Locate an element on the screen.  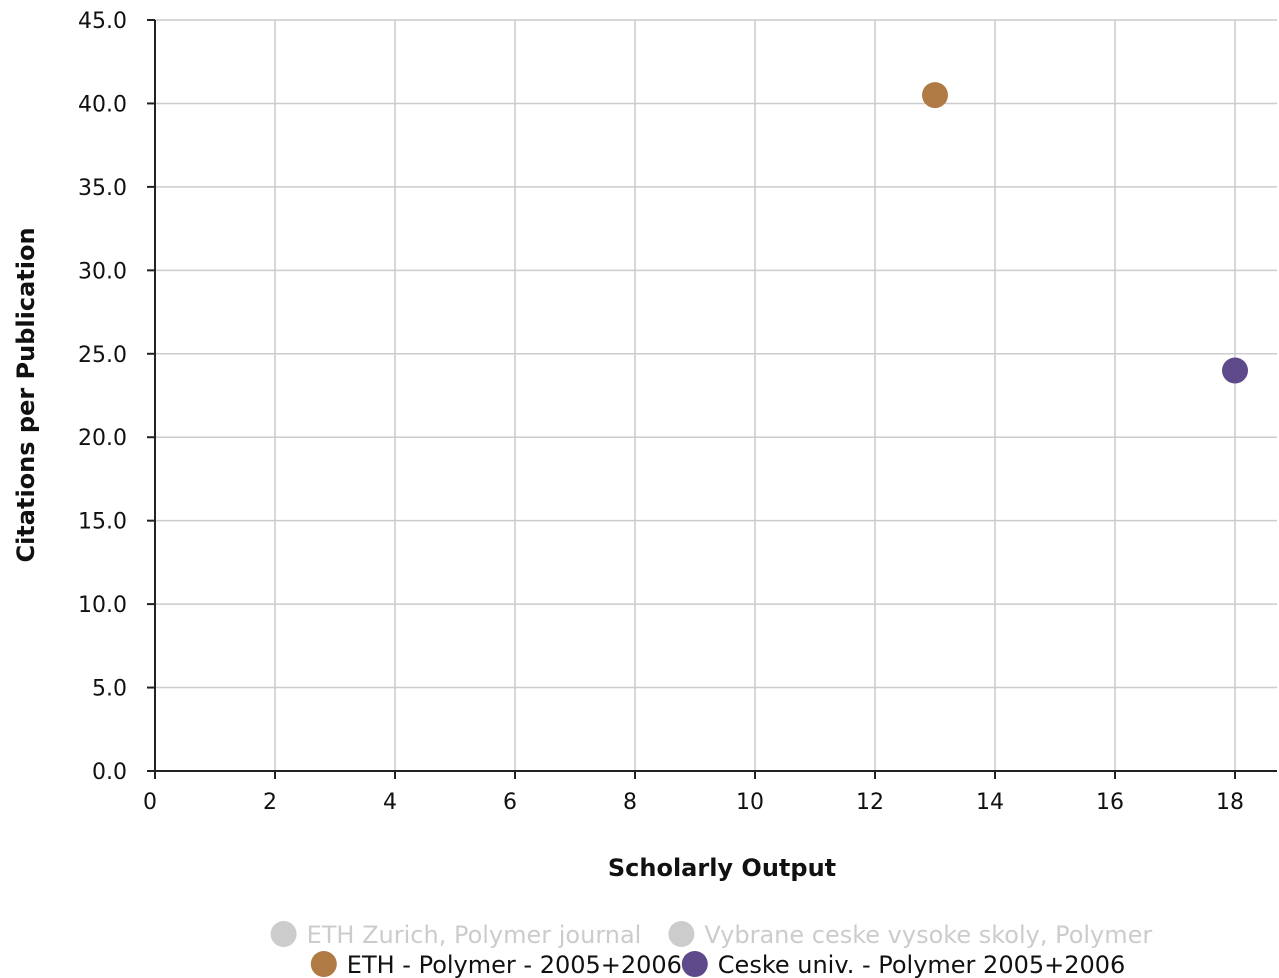
legend-item: ETH - Polymer - 2005+2006 is located at coordinates (496, 964).